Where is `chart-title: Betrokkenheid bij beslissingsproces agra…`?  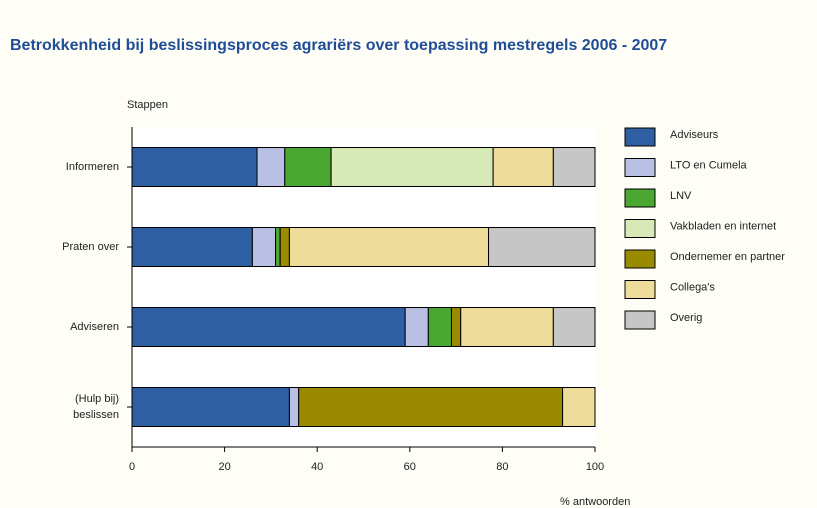 chart-title: Betrokkenheid bij beslissingsproces agra… is located at coordinates (338, 45).